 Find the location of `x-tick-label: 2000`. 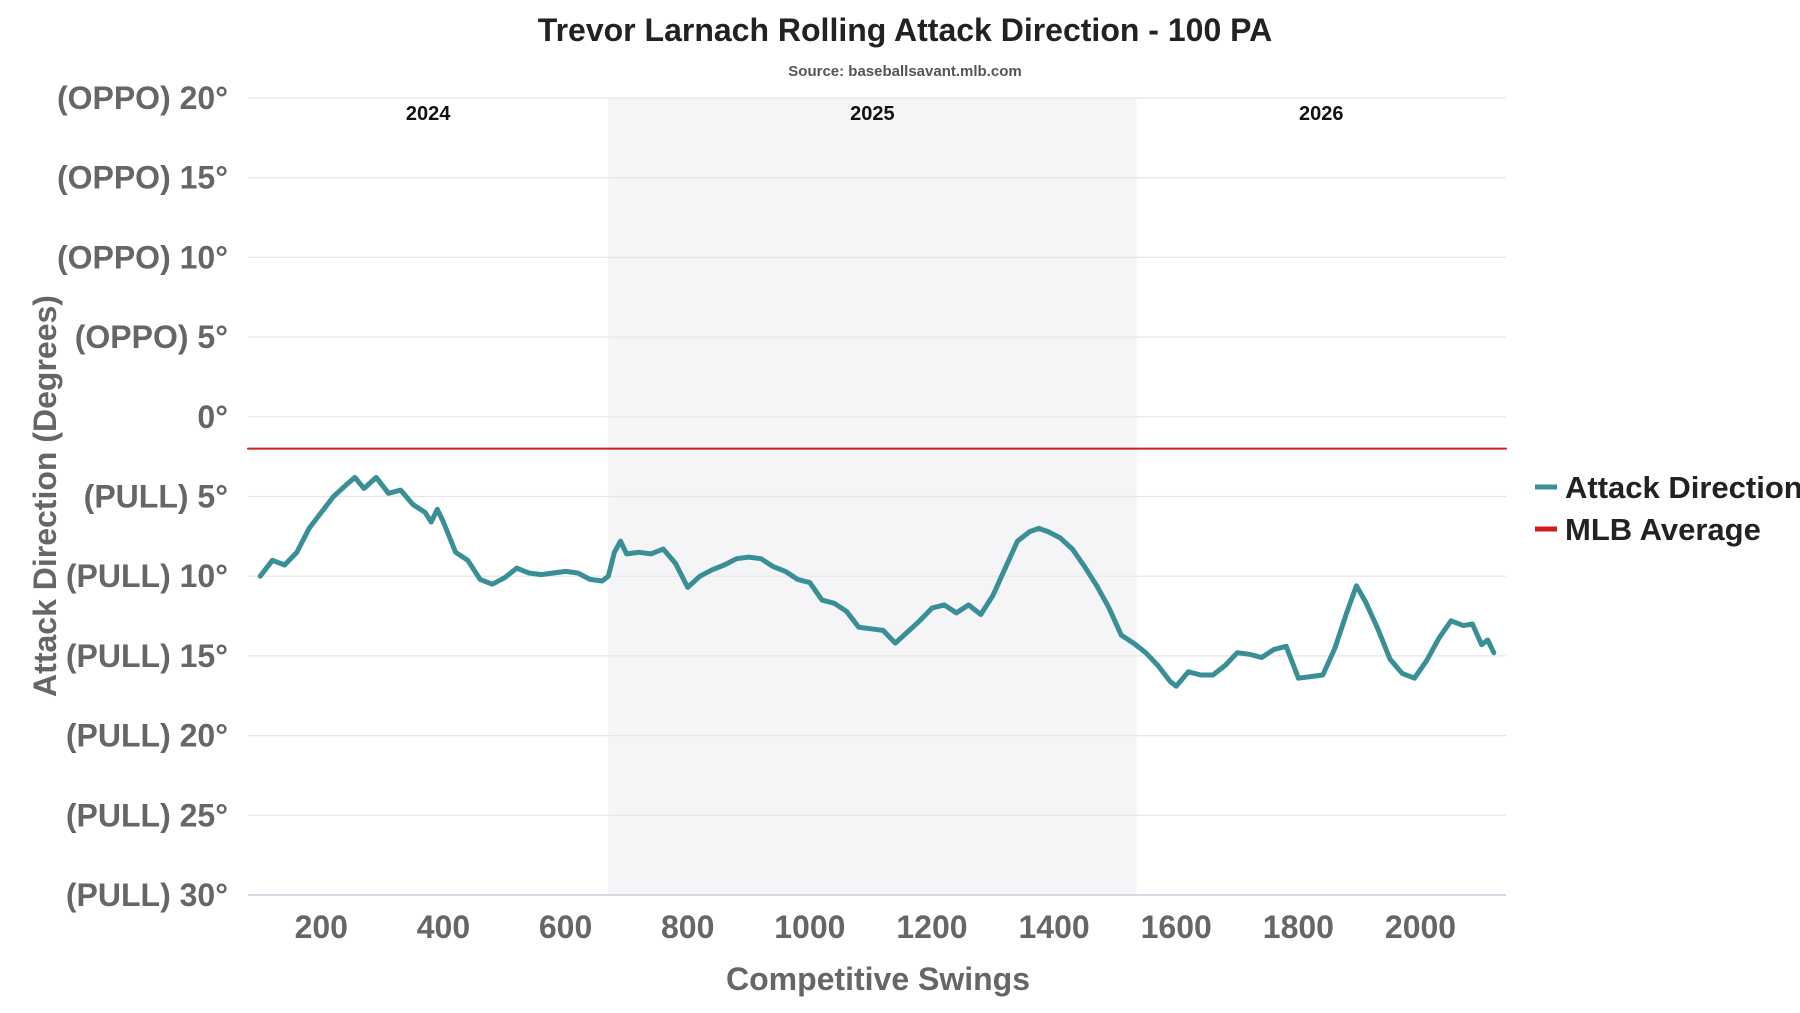

x-tick-label: 2000 is located at coordinates (1420, 927).